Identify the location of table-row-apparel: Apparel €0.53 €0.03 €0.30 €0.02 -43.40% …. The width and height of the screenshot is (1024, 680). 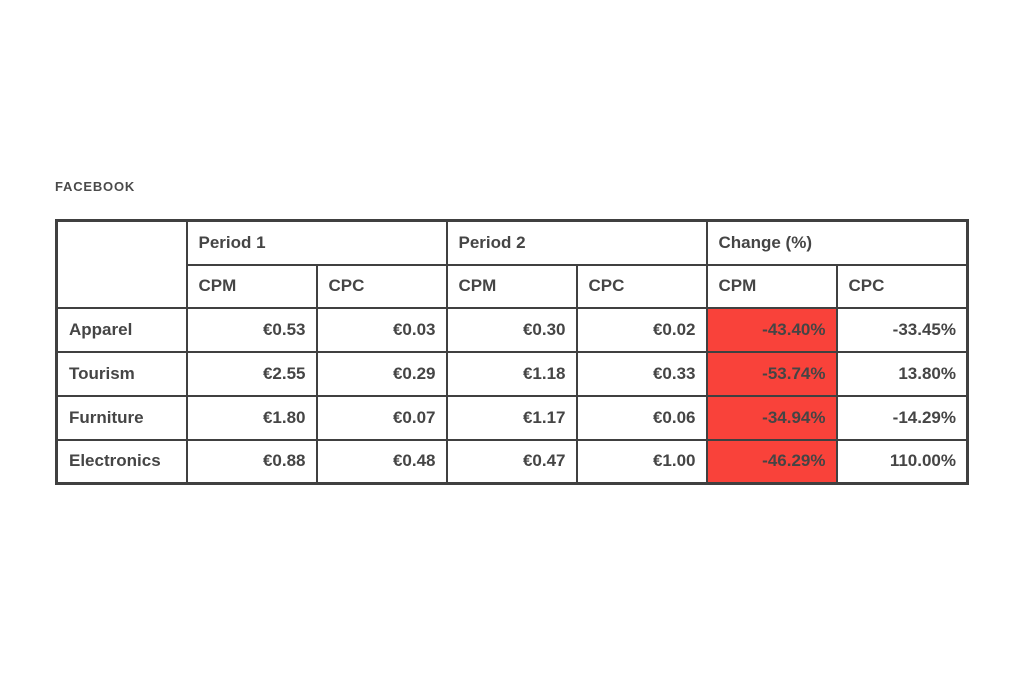
(512, 329).